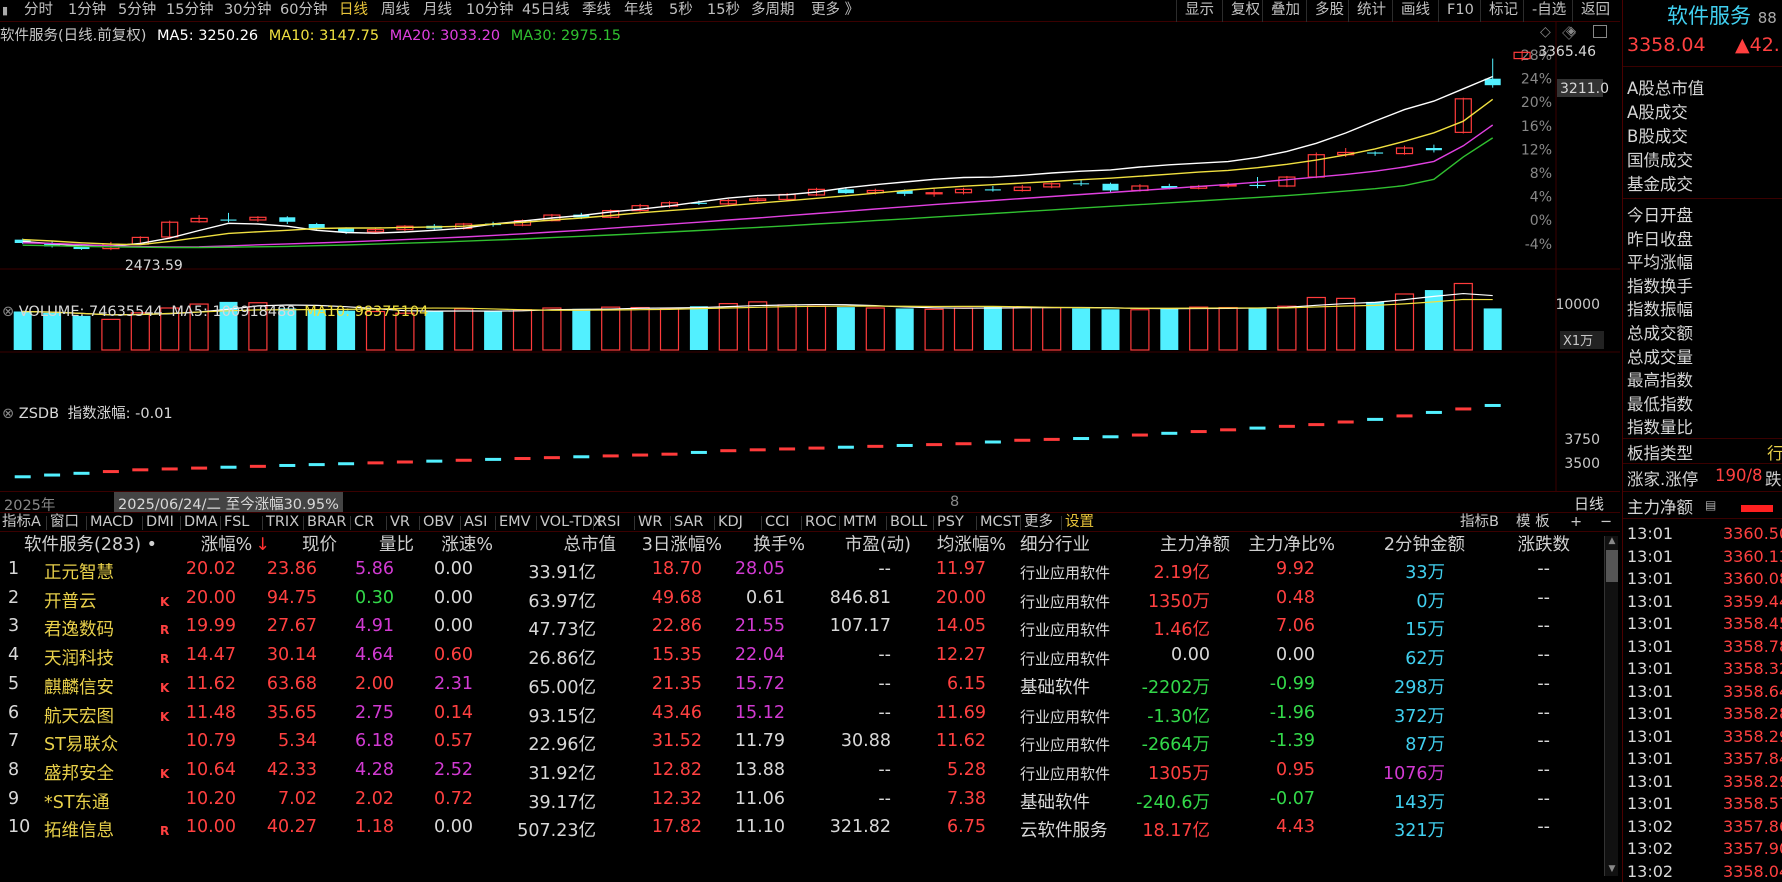  Describe the element at coordinates (1000, 522) in the screenshot. I see `indicator-tab: MCST` at that location.